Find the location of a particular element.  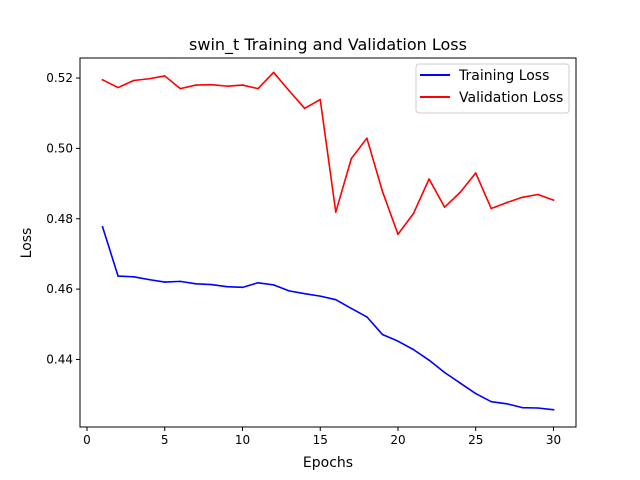

y-tick-label: 0.46 is located at coordinates (59, 289).